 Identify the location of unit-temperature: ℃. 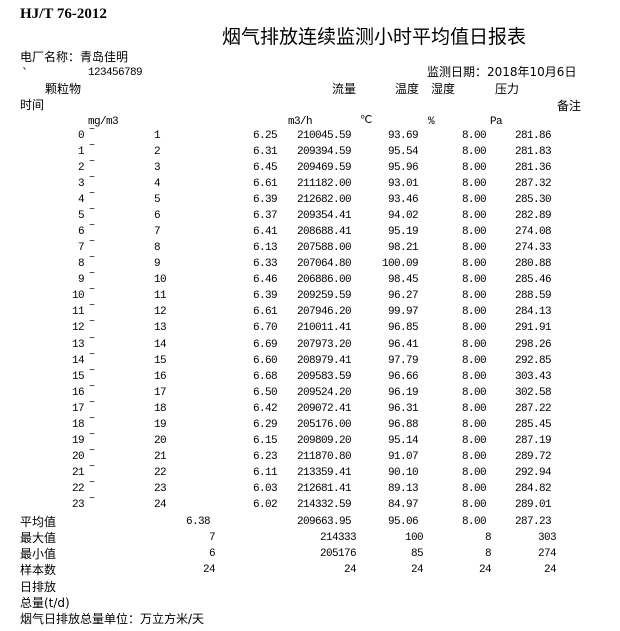
(366, 121).